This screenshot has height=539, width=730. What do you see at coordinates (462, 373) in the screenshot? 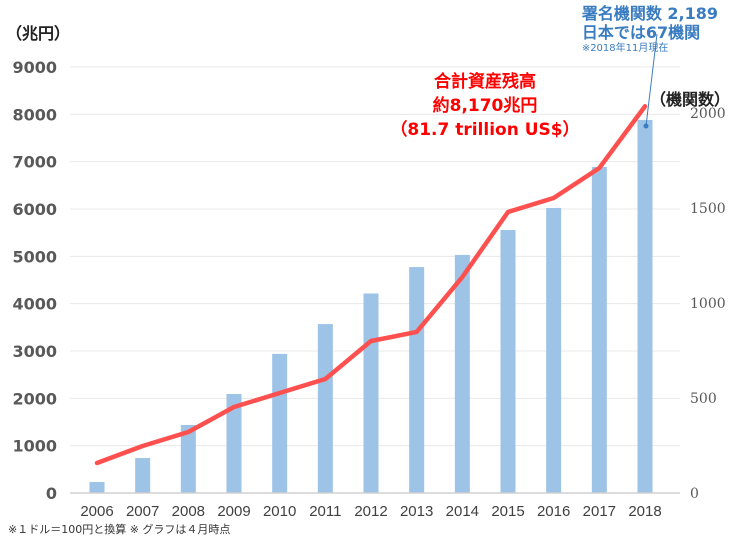
I see `bar-2014` at bounding box center [462, 373].